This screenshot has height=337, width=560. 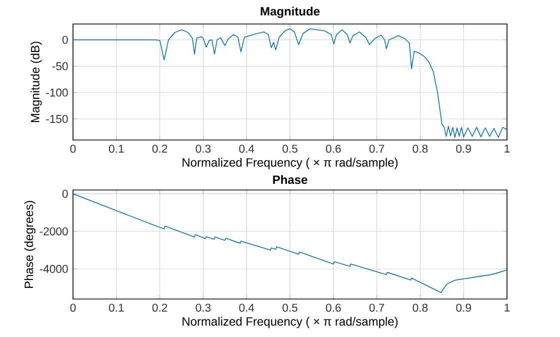 What do you see at coordinates (54, 231) in the screenshot?
I see `y-tick-label: -2000` at bounding box center [54, 231].